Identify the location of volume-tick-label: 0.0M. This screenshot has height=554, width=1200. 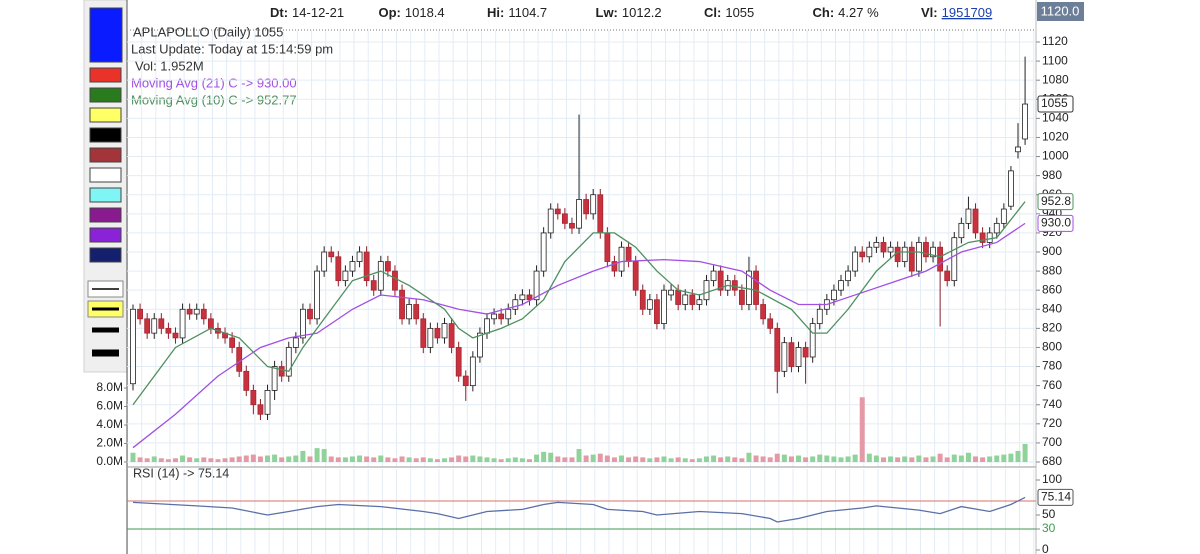
(109, 461).